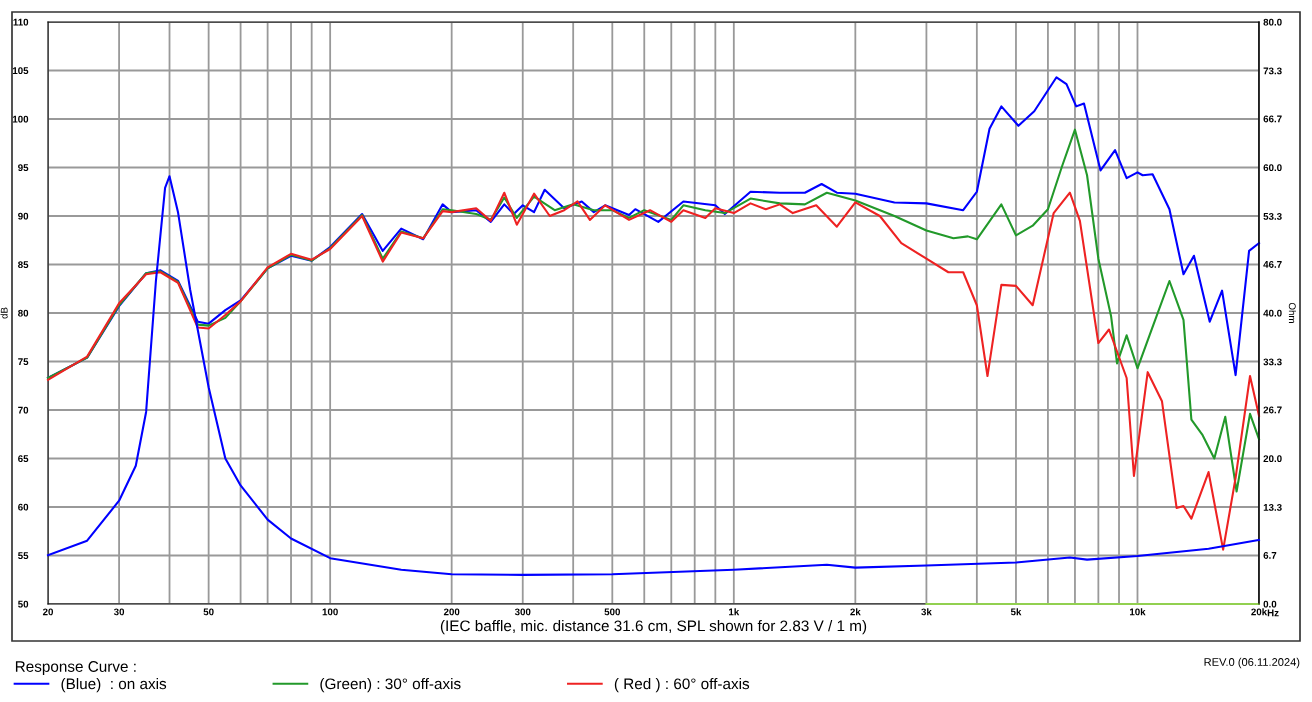 The height and width of the screenshot is (702, 1312). Describe the element at coordinates (48, 612) in the screenshot. I see `x-tick-label: 20` at that location.